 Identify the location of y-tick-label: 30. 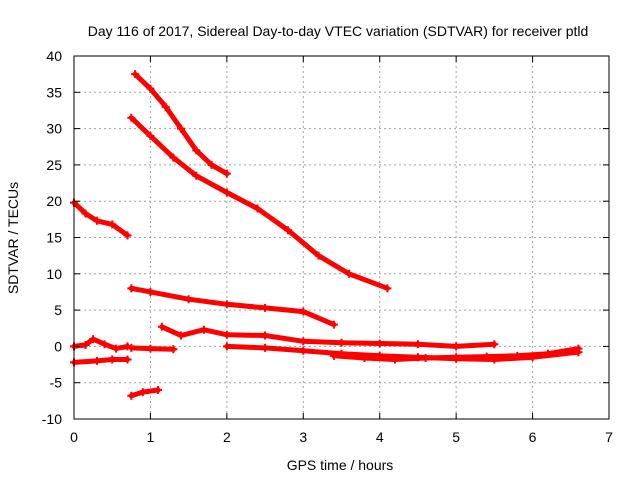
(54, 129).